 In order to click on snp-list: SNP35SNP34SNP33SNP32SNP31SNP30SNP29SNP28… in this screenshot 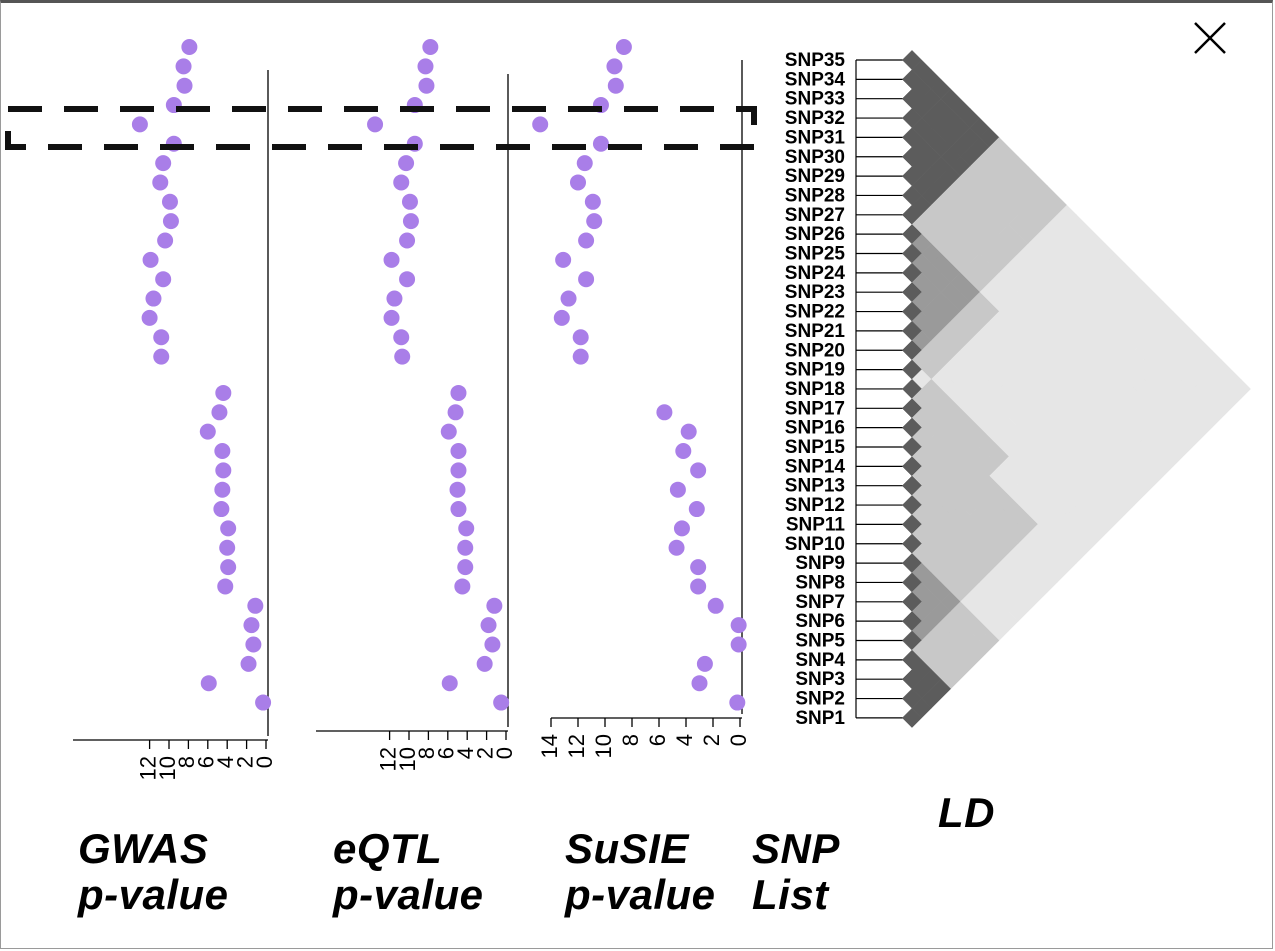, I will do `click(846, 389)`.